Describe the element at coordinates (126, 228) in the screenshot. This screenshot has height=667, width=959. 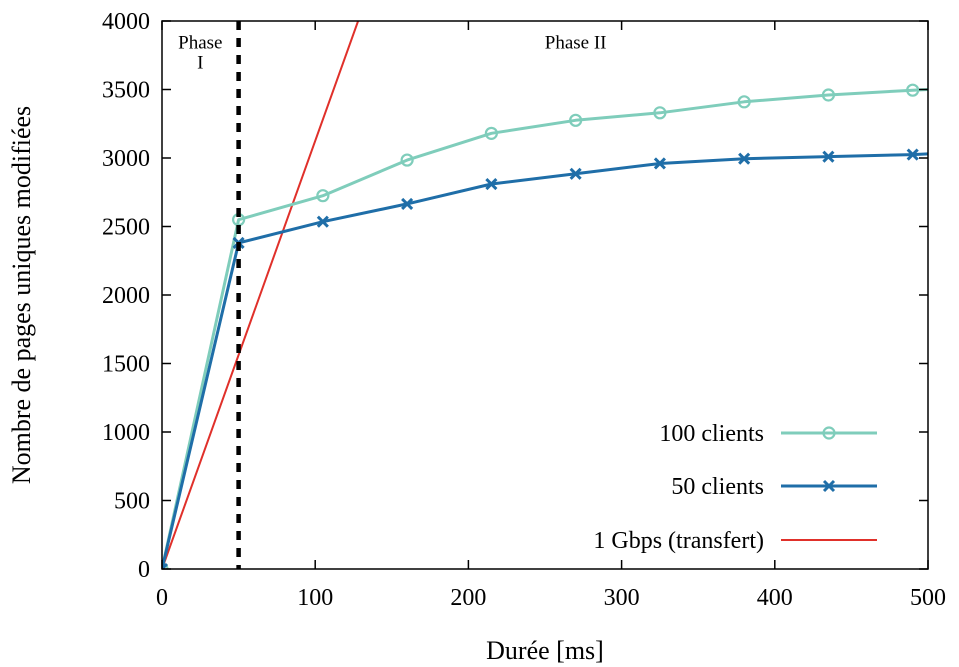
I see `y-tick-label: 2500` at that location.